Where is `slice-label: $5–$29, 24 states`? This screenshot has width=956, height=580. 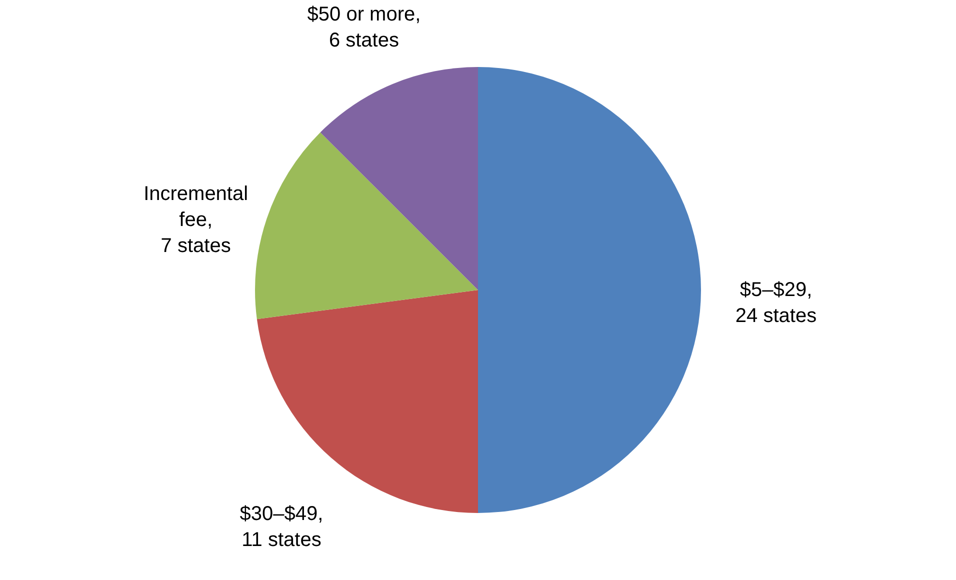
slice-label: $5–$29, 24 states is located at coordinates (776, 303).